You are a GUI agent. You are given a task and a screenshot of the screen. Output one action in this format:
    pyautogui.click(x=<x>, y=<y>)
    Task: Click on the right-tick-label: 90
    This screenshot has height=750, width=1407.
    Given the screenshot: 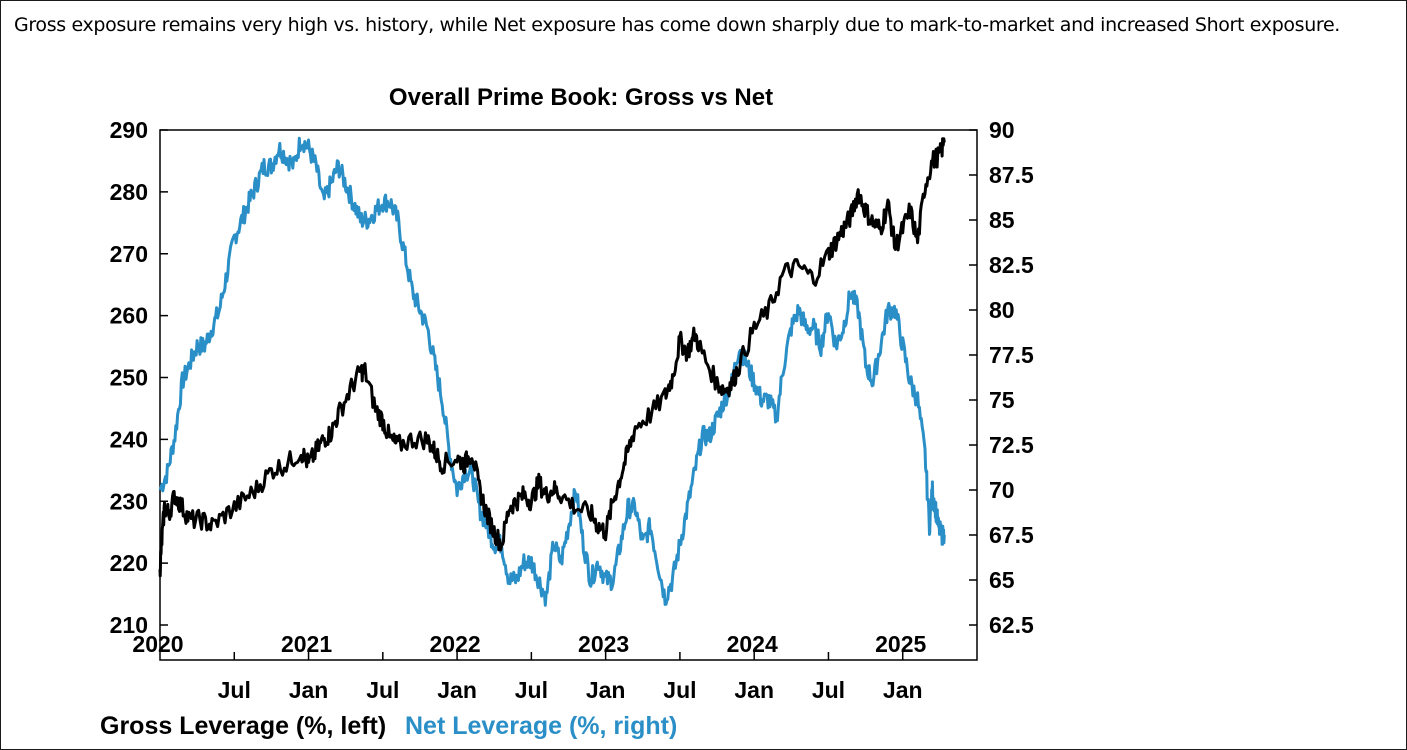 What is the action you would take?
    pyautogui.click(x=1002, y=130)
    